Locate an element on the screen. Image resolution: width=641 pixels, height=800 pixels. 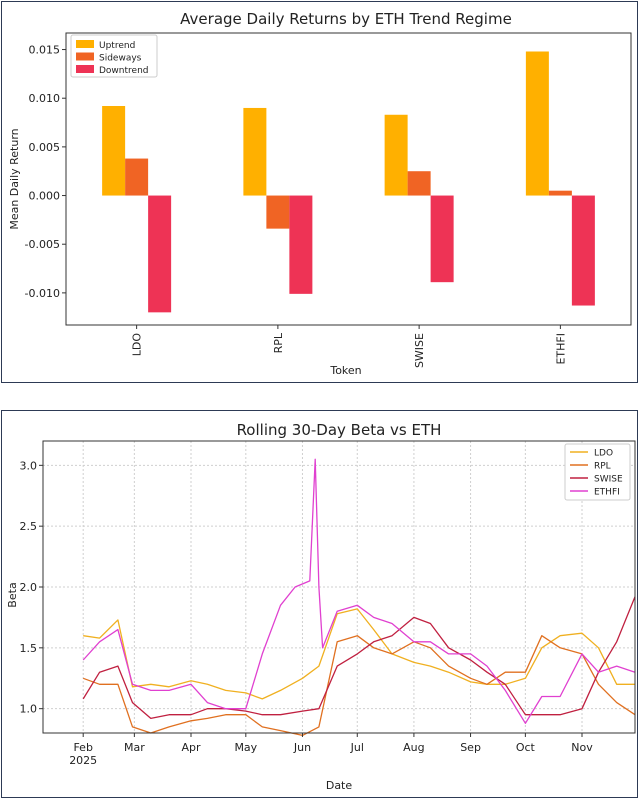
bar-downtrend-ethfi is located at coordinates (583, 250).